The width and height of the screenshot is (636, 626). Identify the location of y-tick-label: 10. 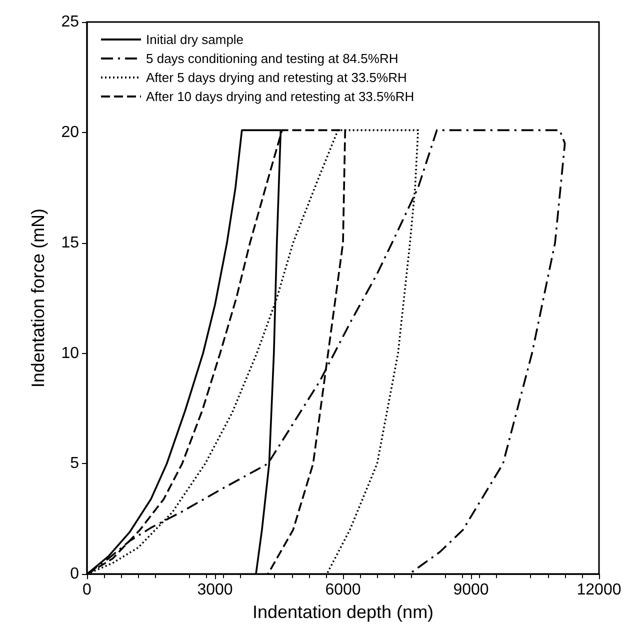
(70, 353).